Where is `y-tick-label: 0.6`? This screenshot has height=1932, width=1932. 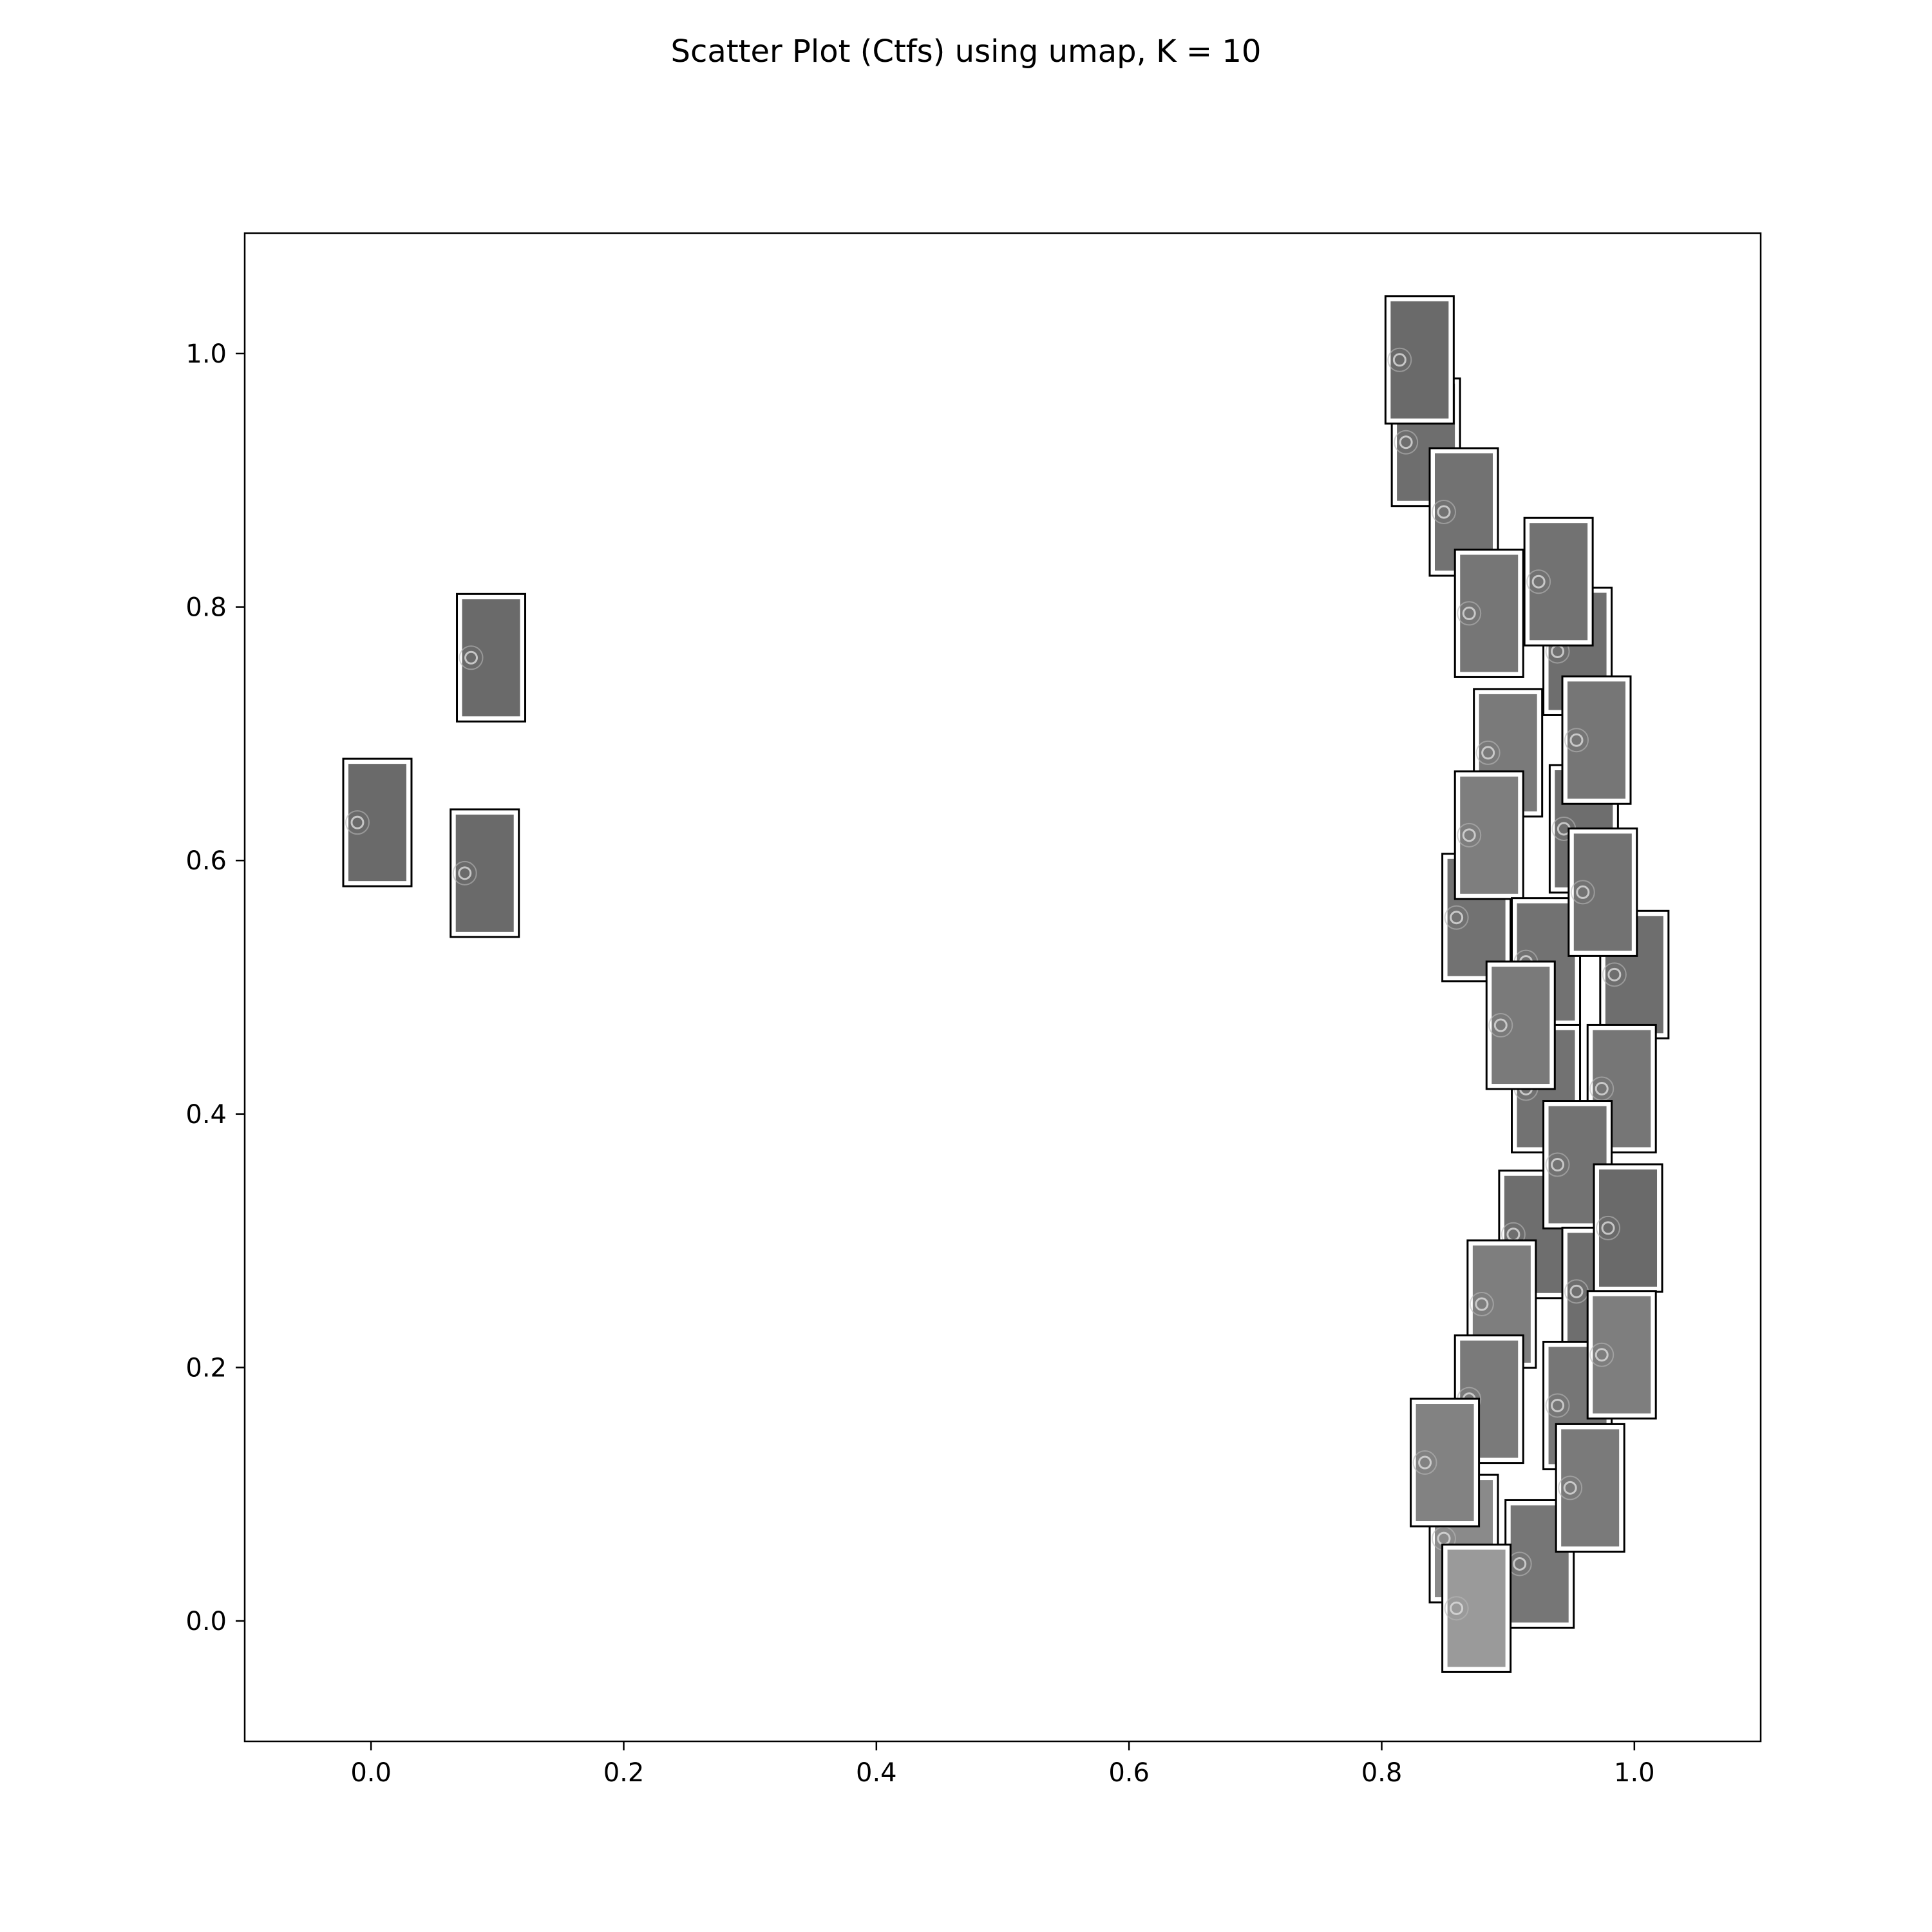
y-tick-label: 0.6 is located at coordinates (206, 861).